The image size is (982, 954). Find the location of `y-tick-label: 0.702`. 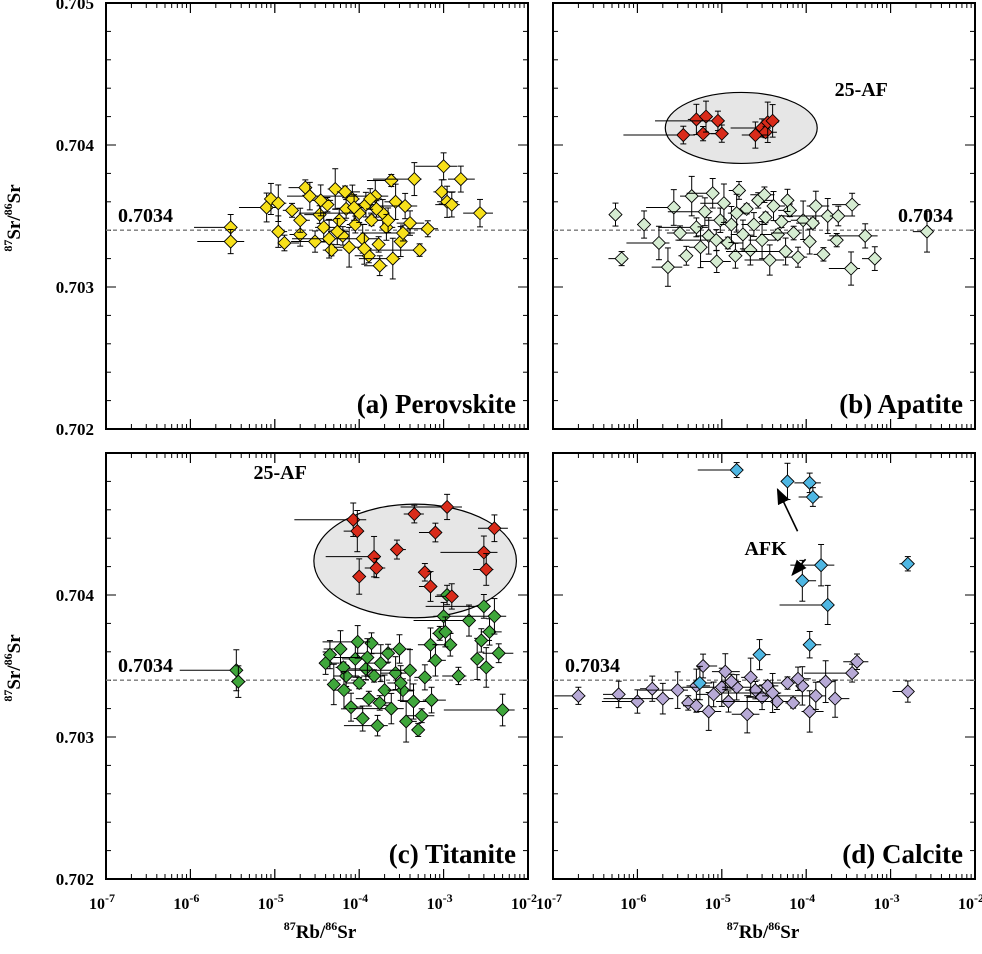

y-tick-label: 0.702 is located at coordinates (75, 429).